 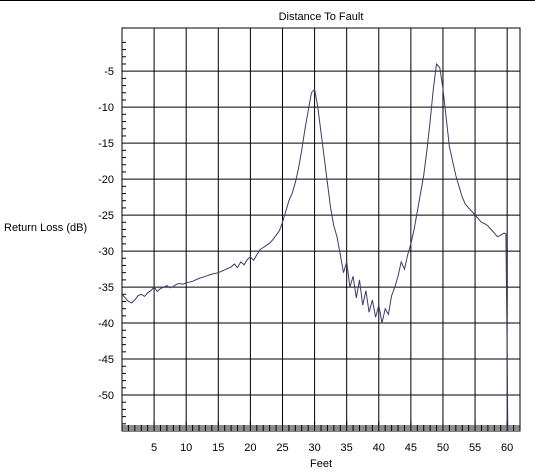 What do you see at coordinates (154, 448) in the screenshot?
I see `x-tick-label: 5` at bounding box center [154, 448].